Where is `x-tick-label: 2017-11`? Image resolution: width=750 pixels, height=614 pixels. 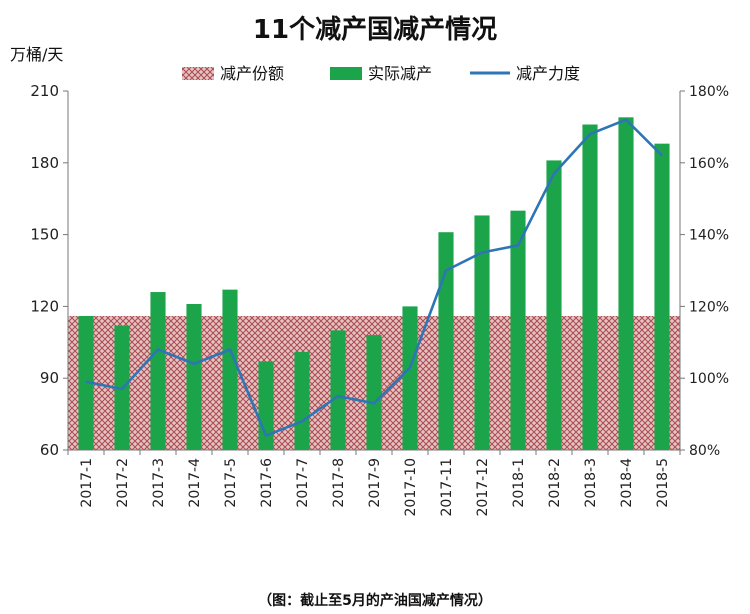 x-tick-label: 2017-11 is located at coordinates (447, 487).